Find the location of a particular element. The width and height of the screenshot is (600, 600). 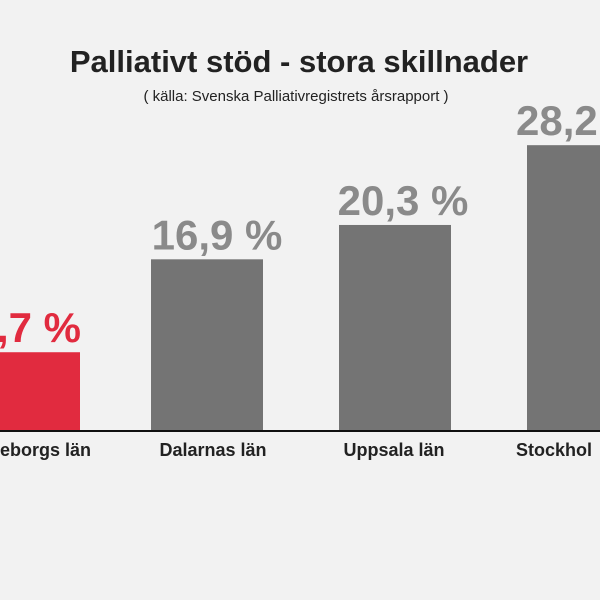

value-label: 16,9 % is located at coordinates (217, 234).